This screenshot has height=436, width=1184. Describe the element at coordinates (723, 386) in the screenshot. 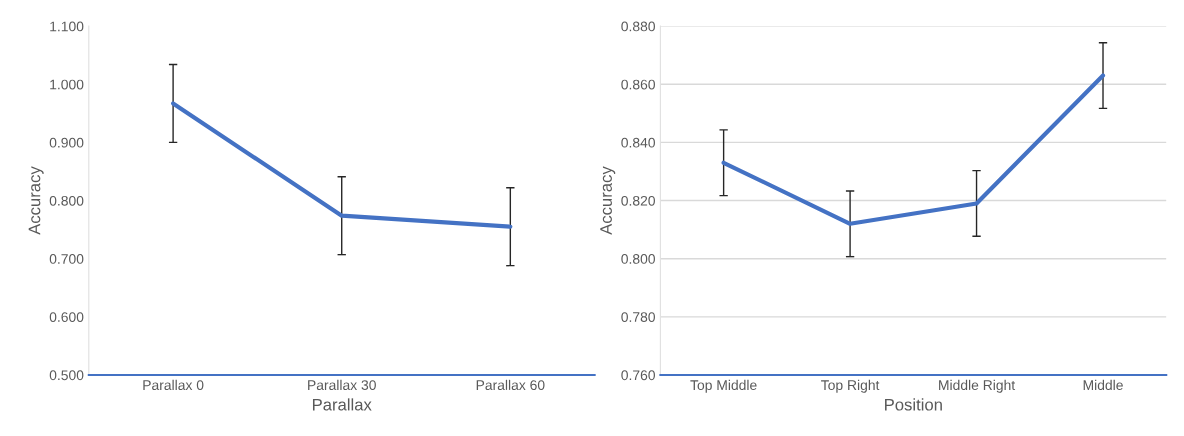

I see `x-tick-label: Top Middle` at that location.